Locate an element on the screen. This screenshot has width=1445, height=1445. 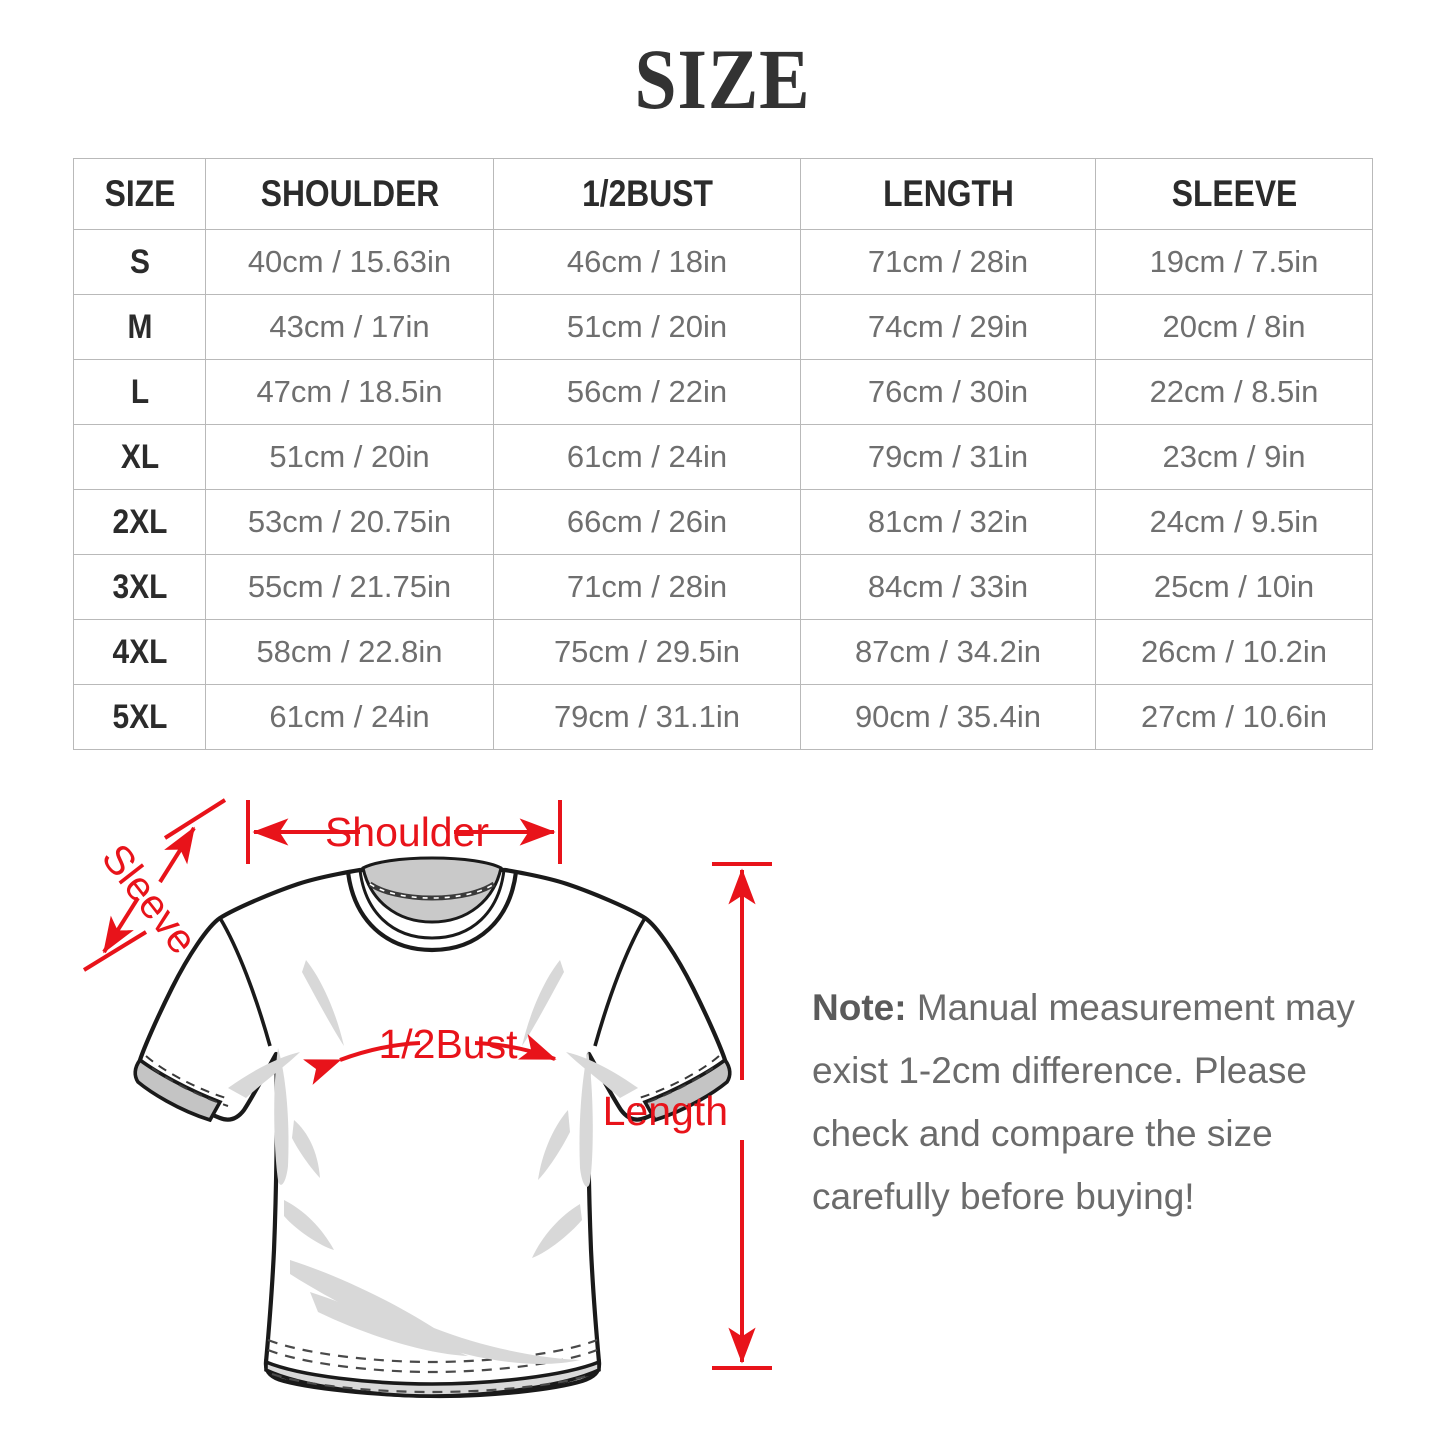
armhole-seams is located at coordinates (432, 982).